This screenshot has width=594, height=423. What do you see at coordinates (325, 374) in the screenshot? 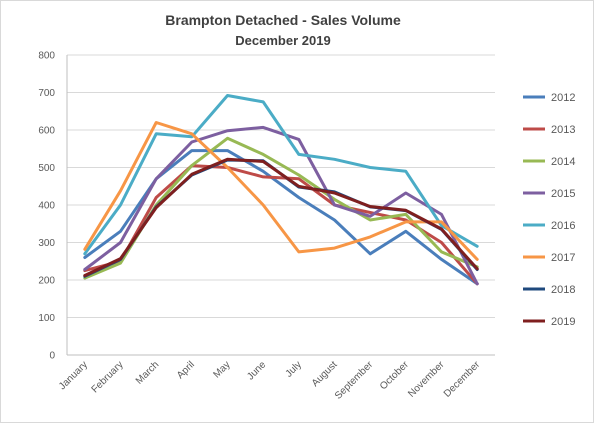
I see `x-tick-label: August` at bounding box center [325, 374].